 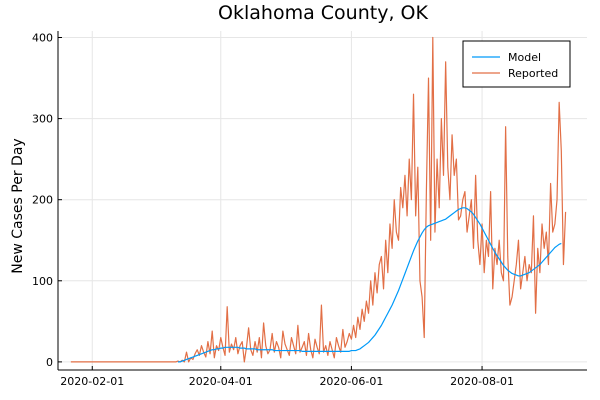 I want to click on y-tick-label: 300, so click(x=42, y=119).